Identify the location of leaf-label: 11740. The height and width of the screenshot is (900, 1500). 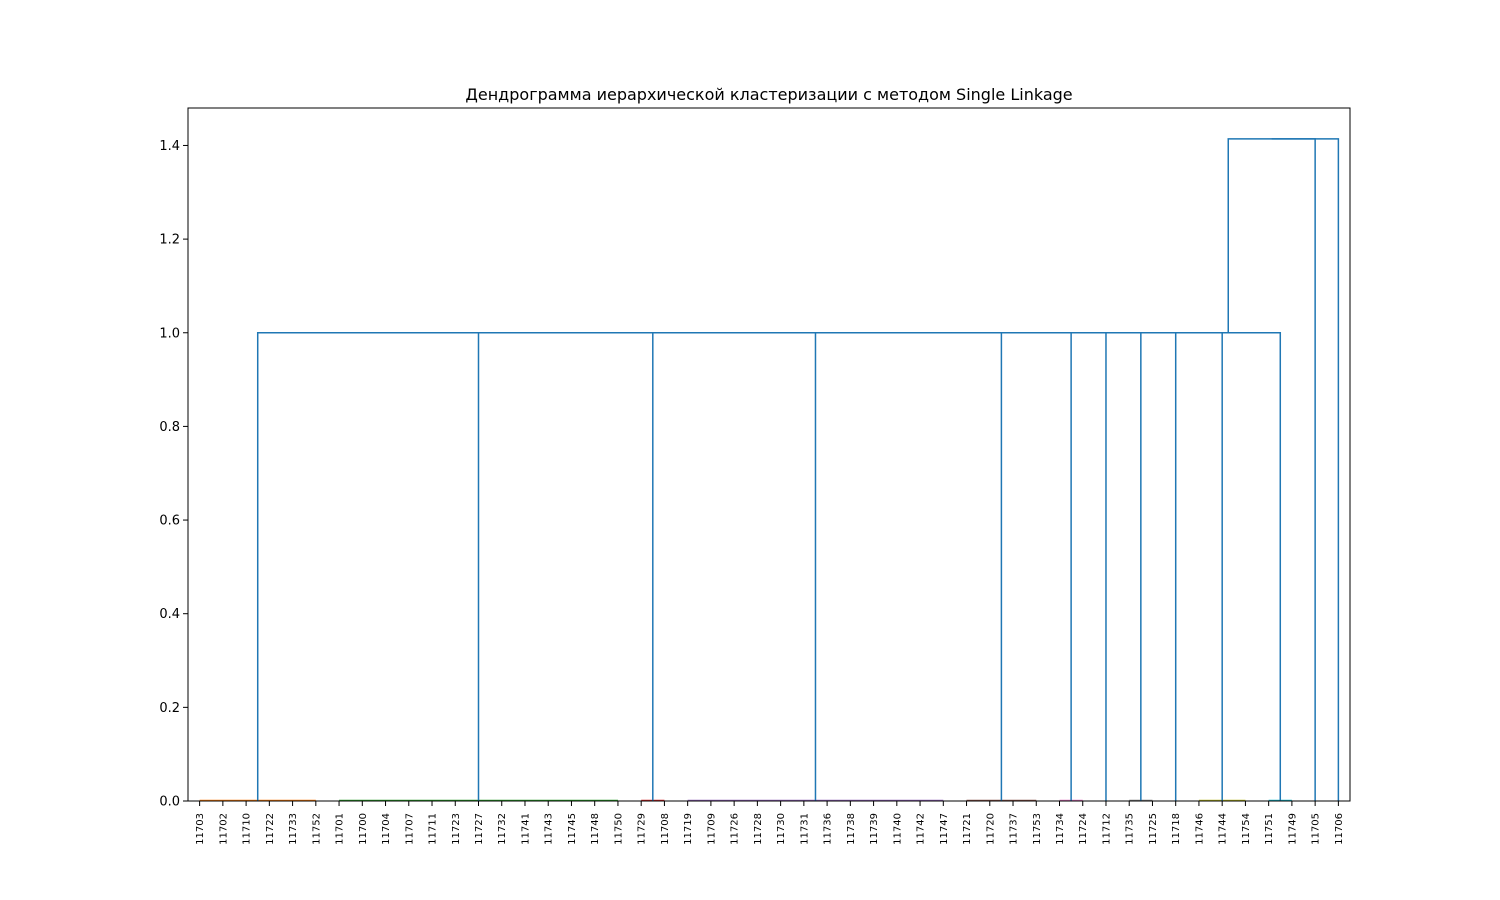
(897, 829).